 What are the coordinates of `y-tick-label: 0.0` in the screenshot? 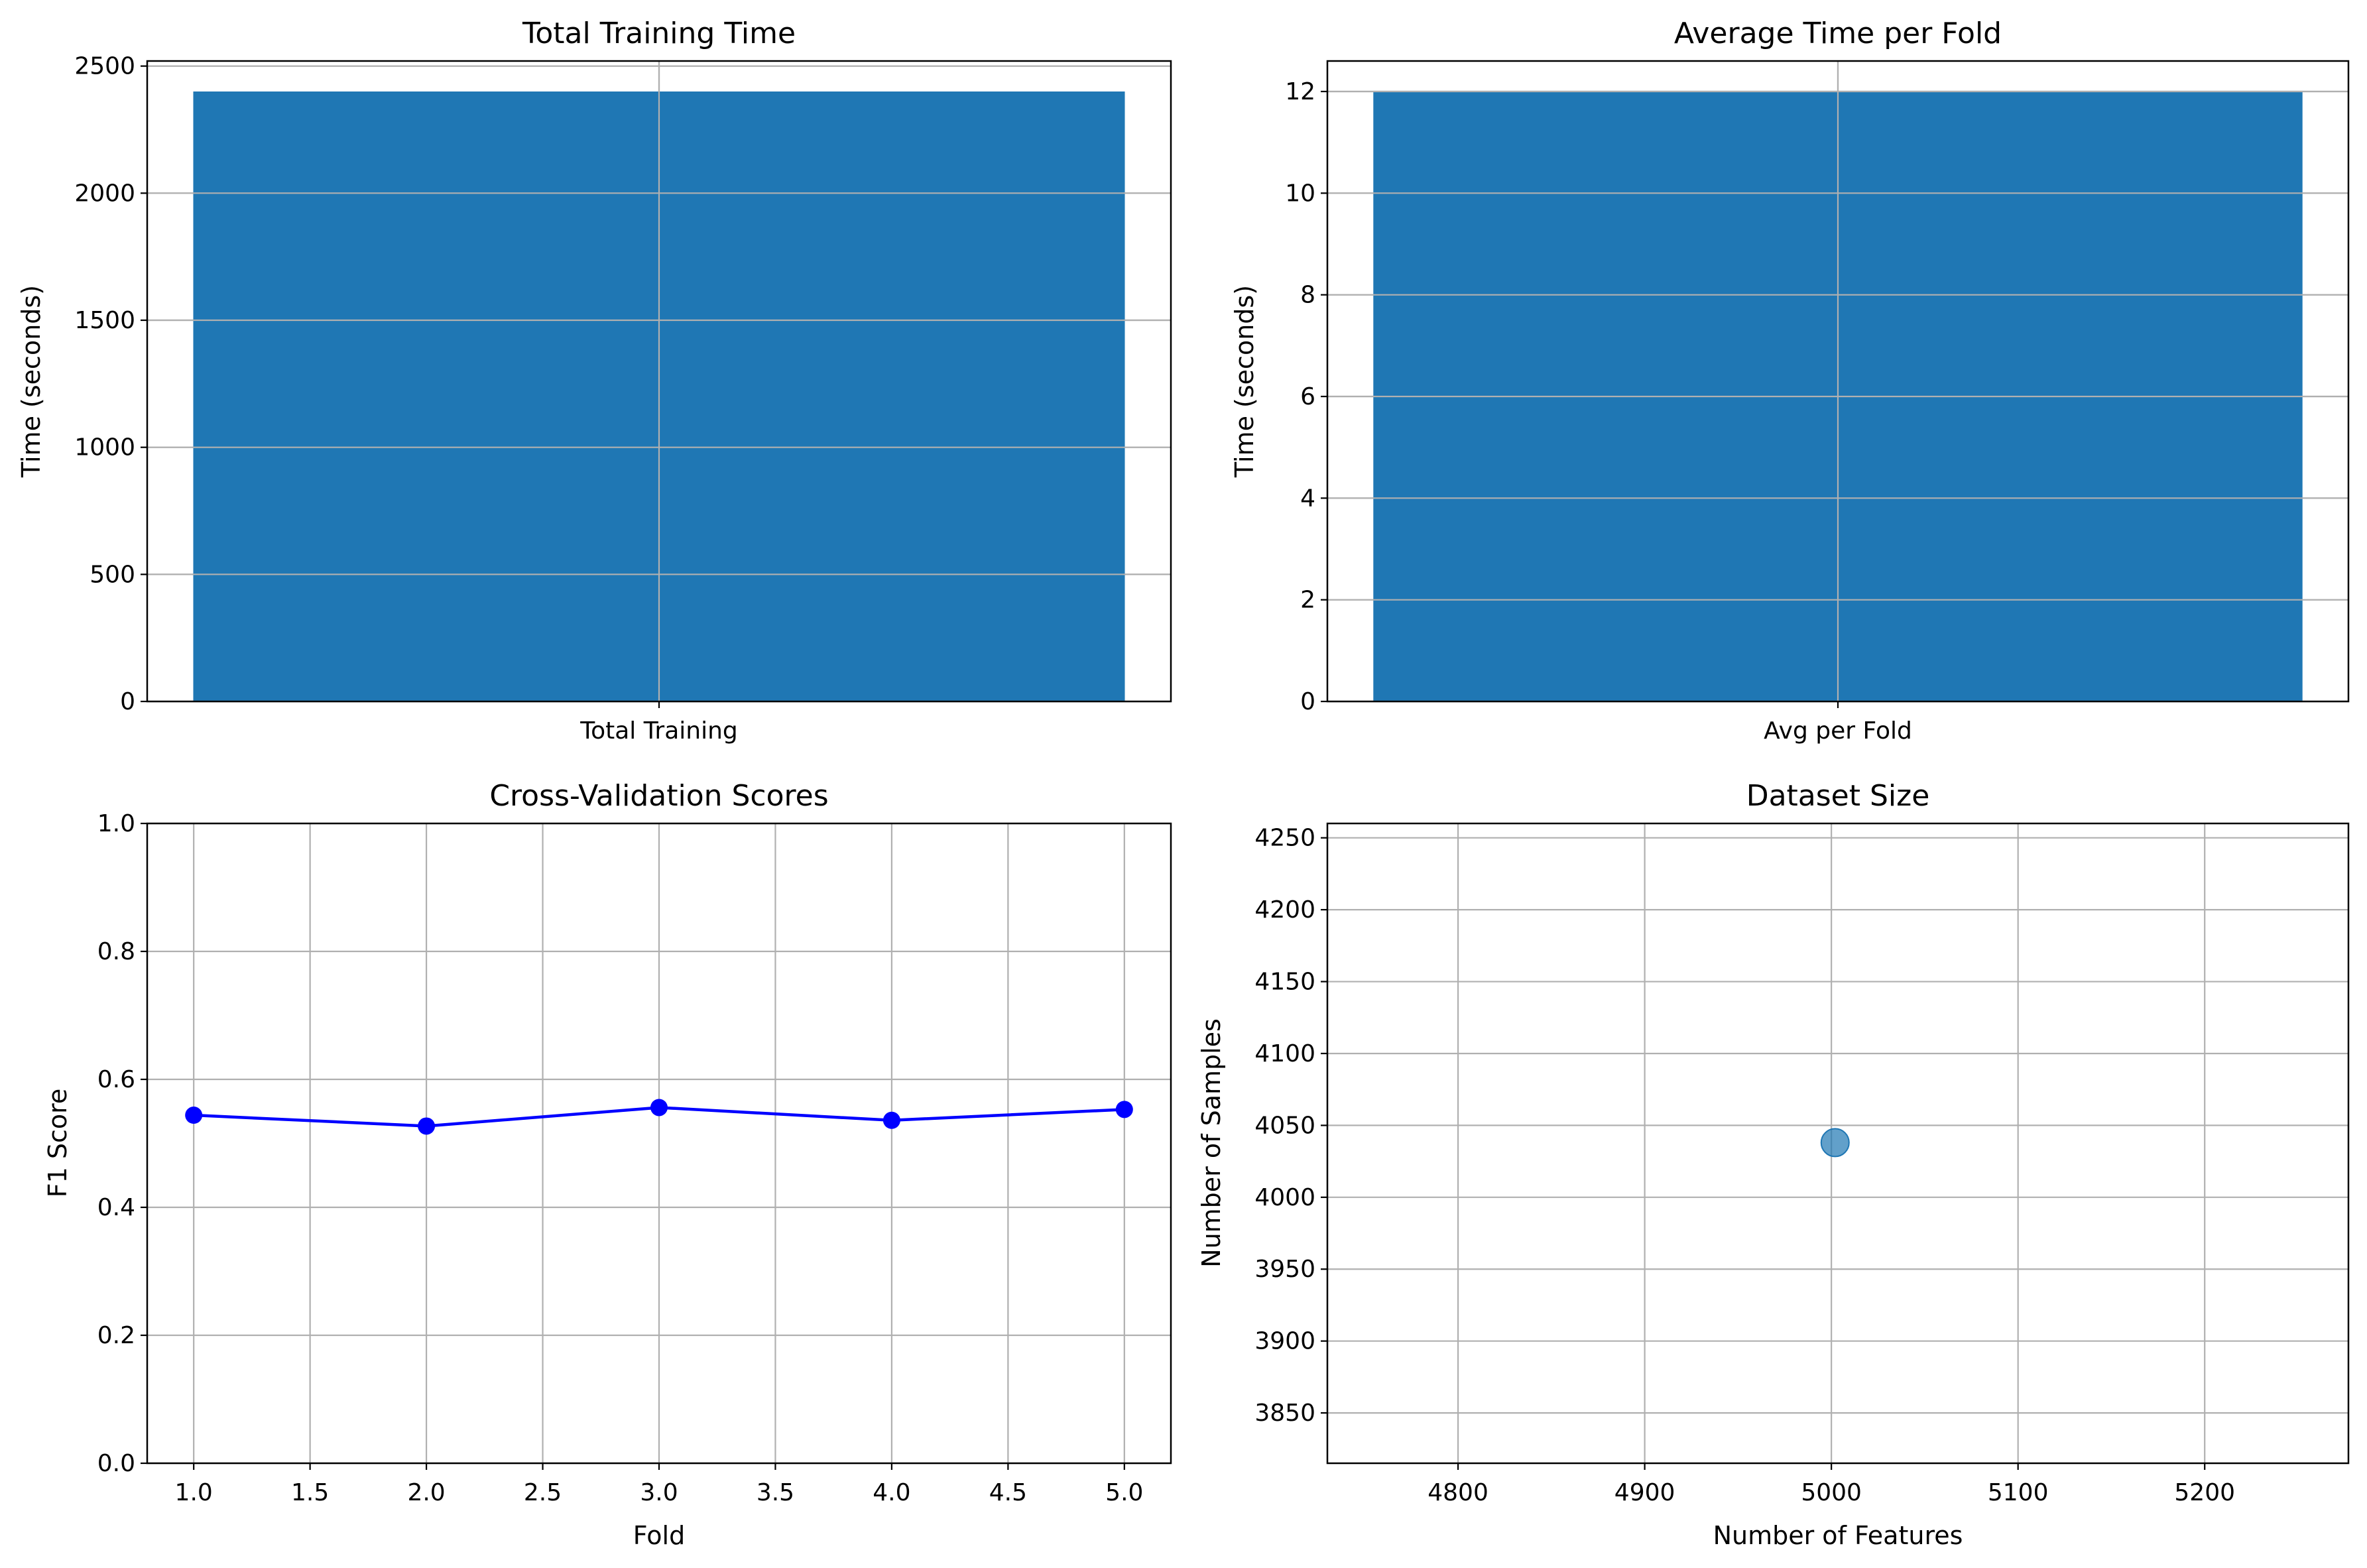 It's located at (116, 1463).